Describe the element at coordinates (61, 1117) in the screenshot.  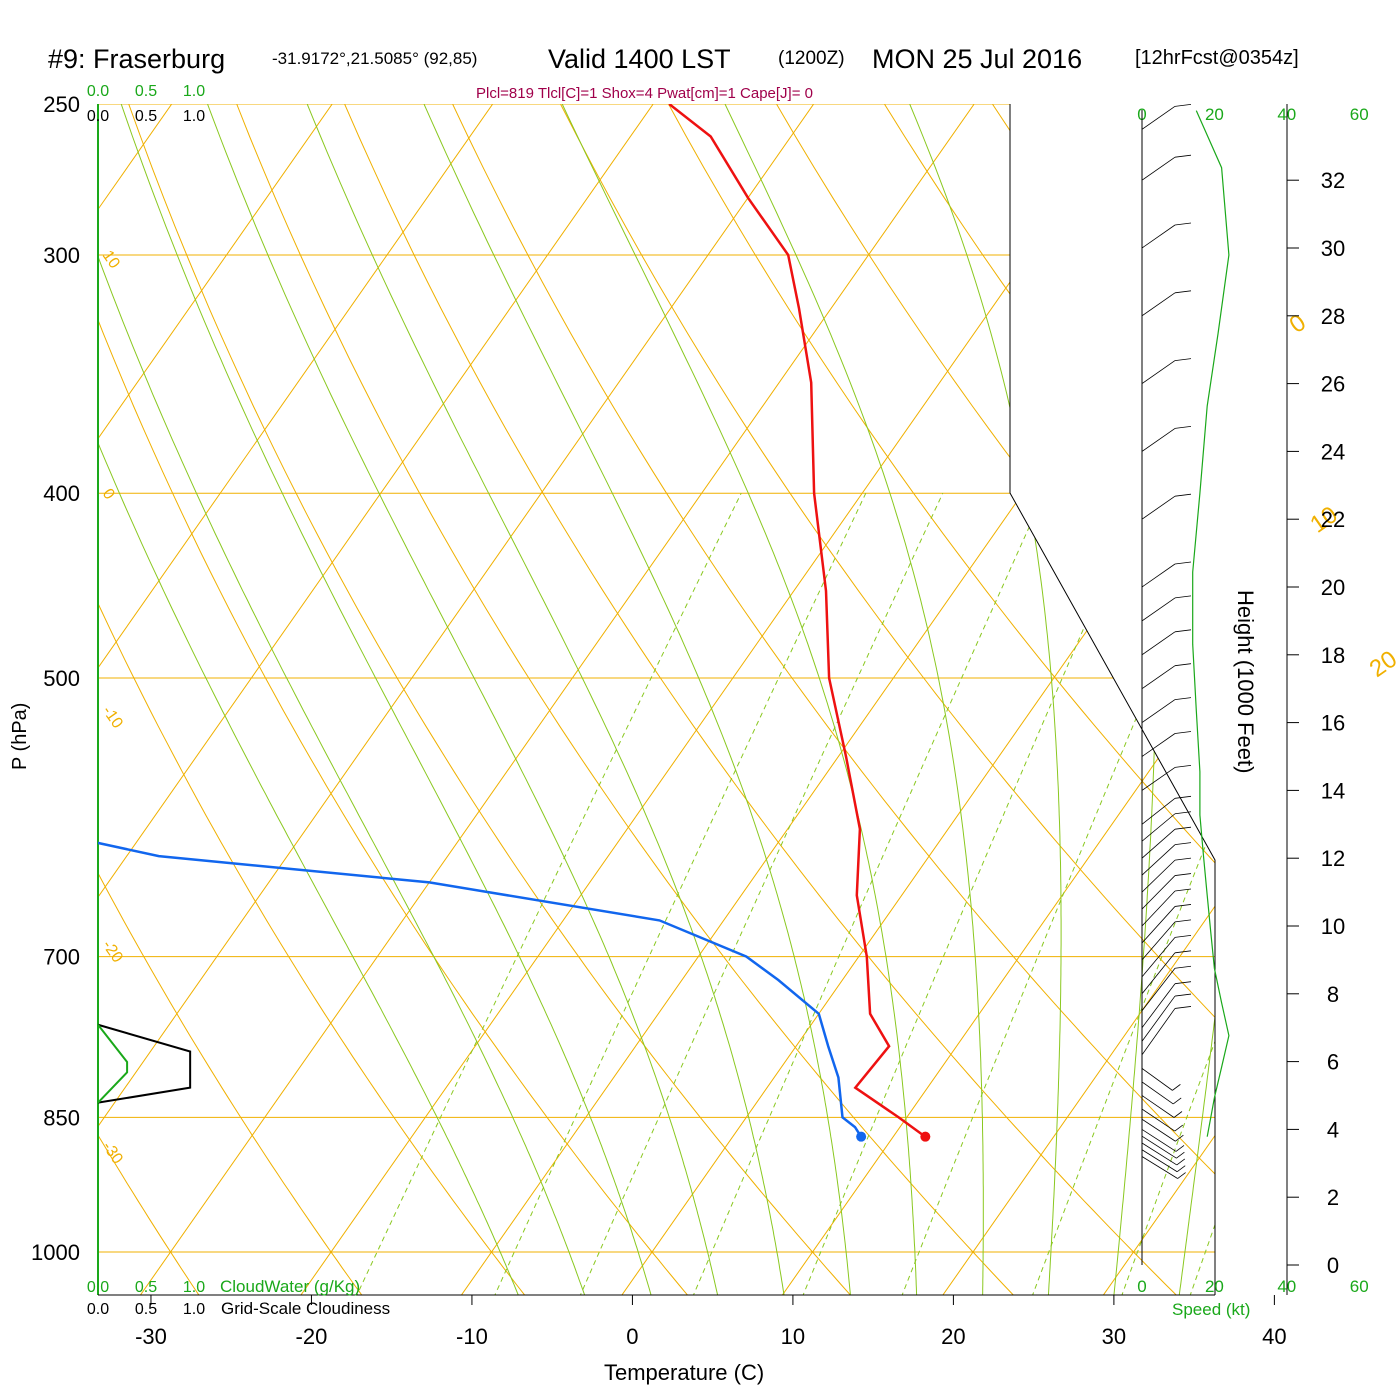
I see `pressure-label: 850` at that location.